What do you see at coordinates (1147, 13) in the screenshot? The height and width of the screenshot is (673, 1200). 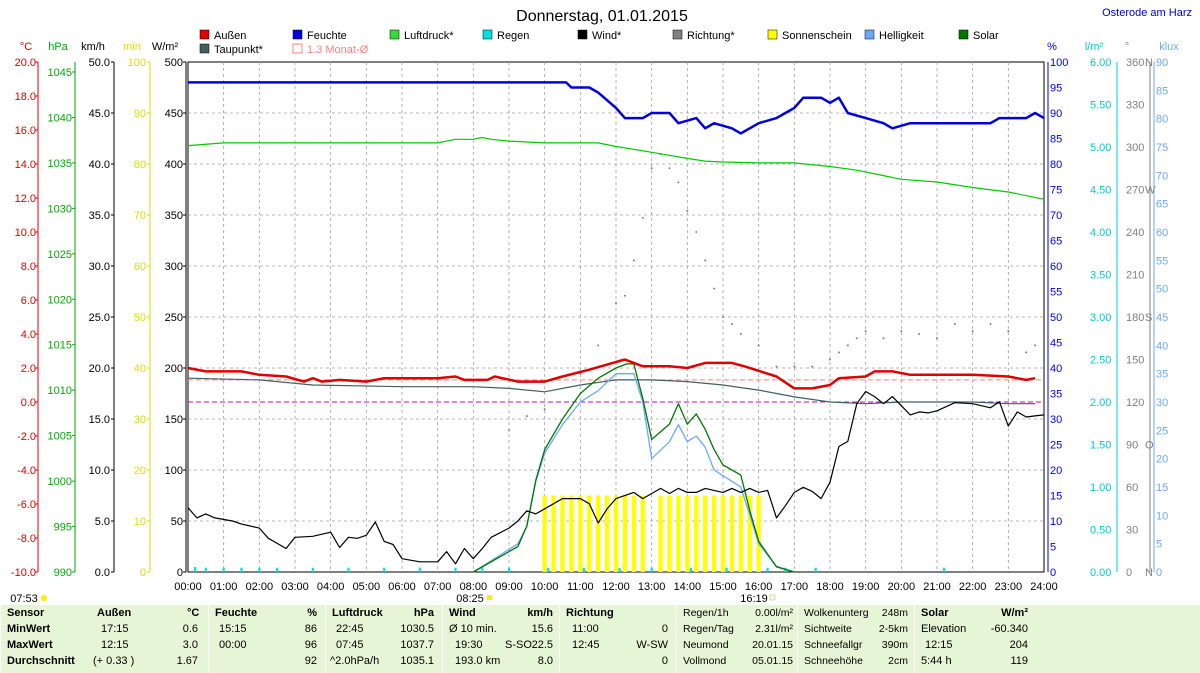 I see `location-label: Osterode am Harz` at bounding box center [1147, 13].